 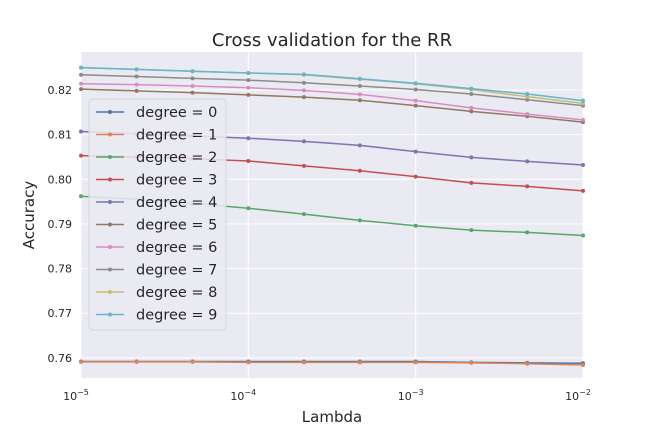 I want to click on legend-label: degree = 9, so click(x=176, y=316).